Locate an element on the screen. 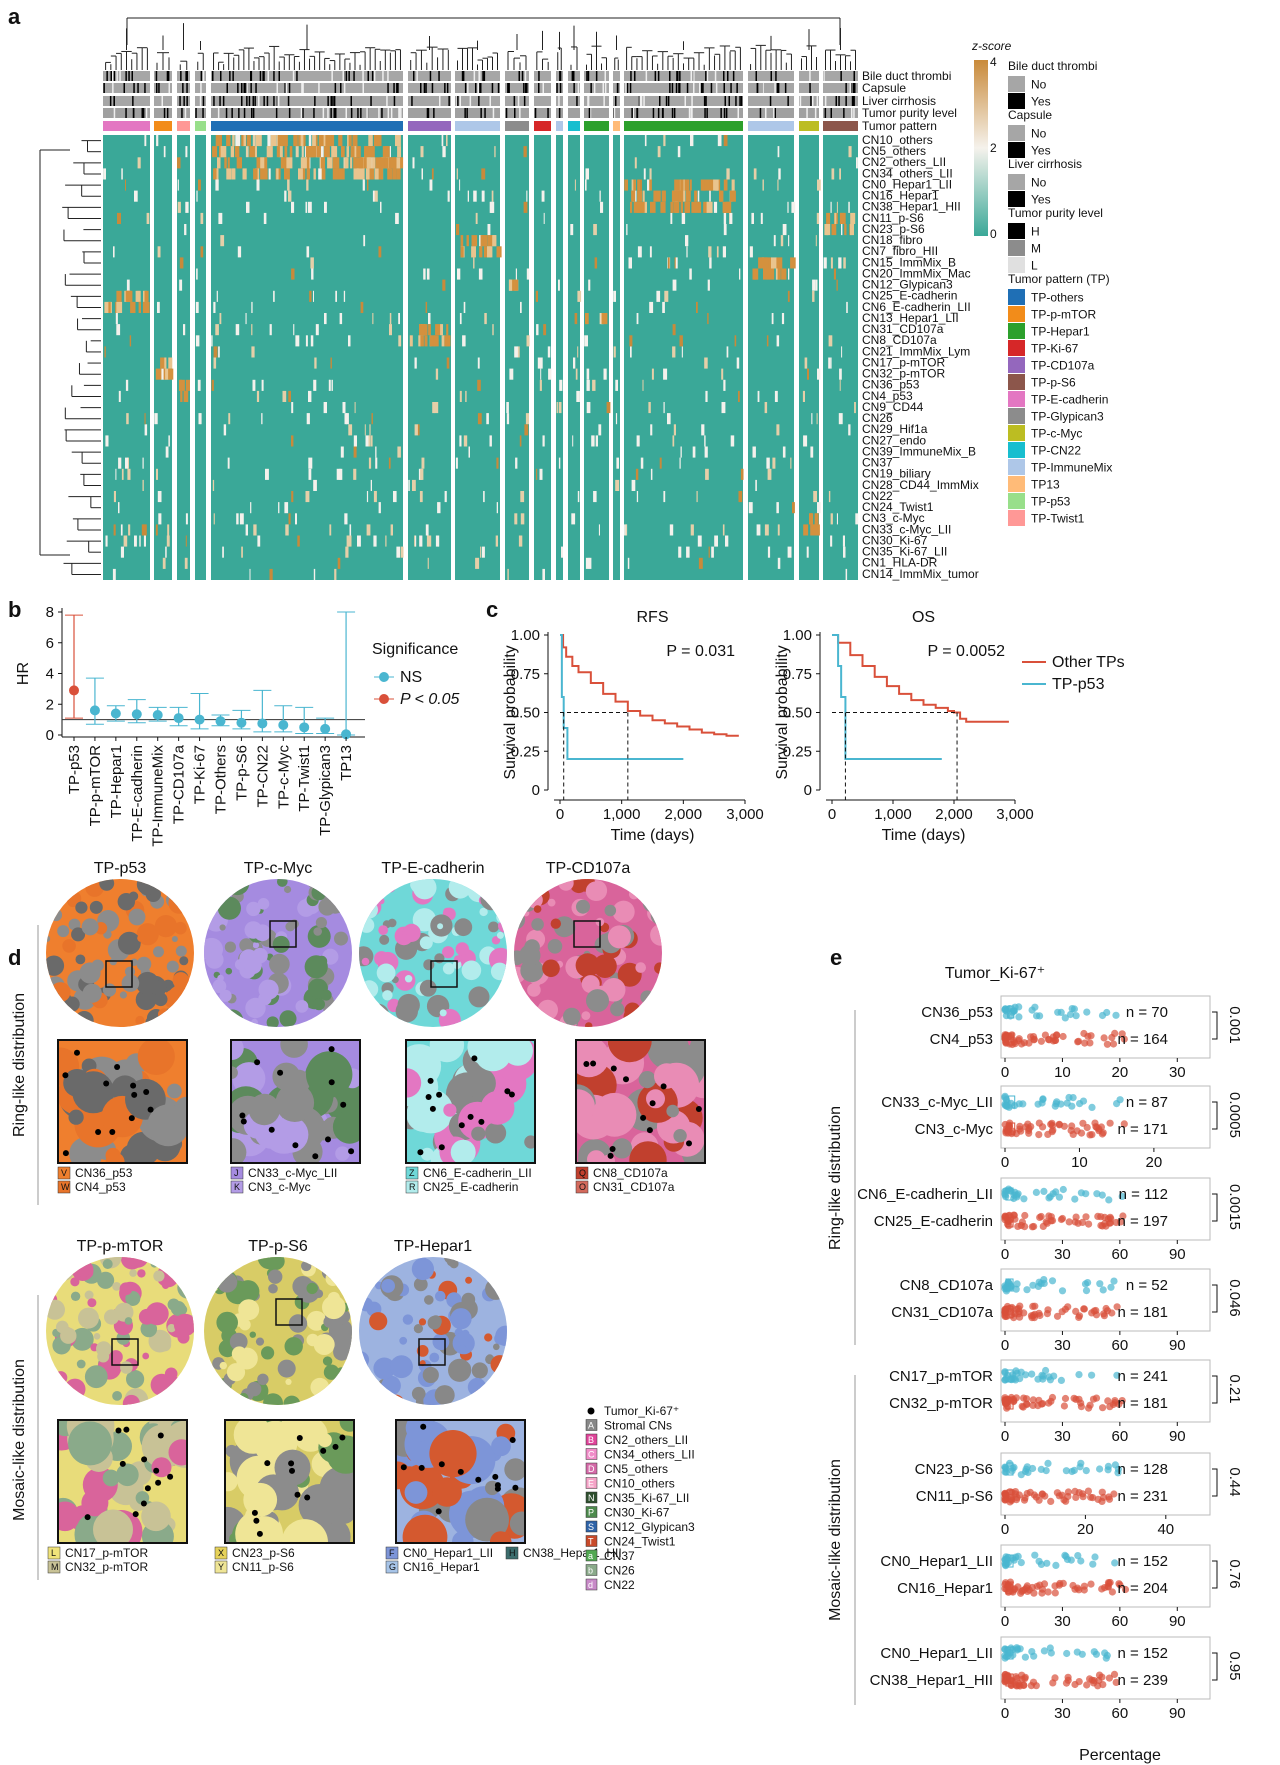 This screenshot has height=1765, width=1280. d-legend-key: V is located at coordinates (64, 1173).